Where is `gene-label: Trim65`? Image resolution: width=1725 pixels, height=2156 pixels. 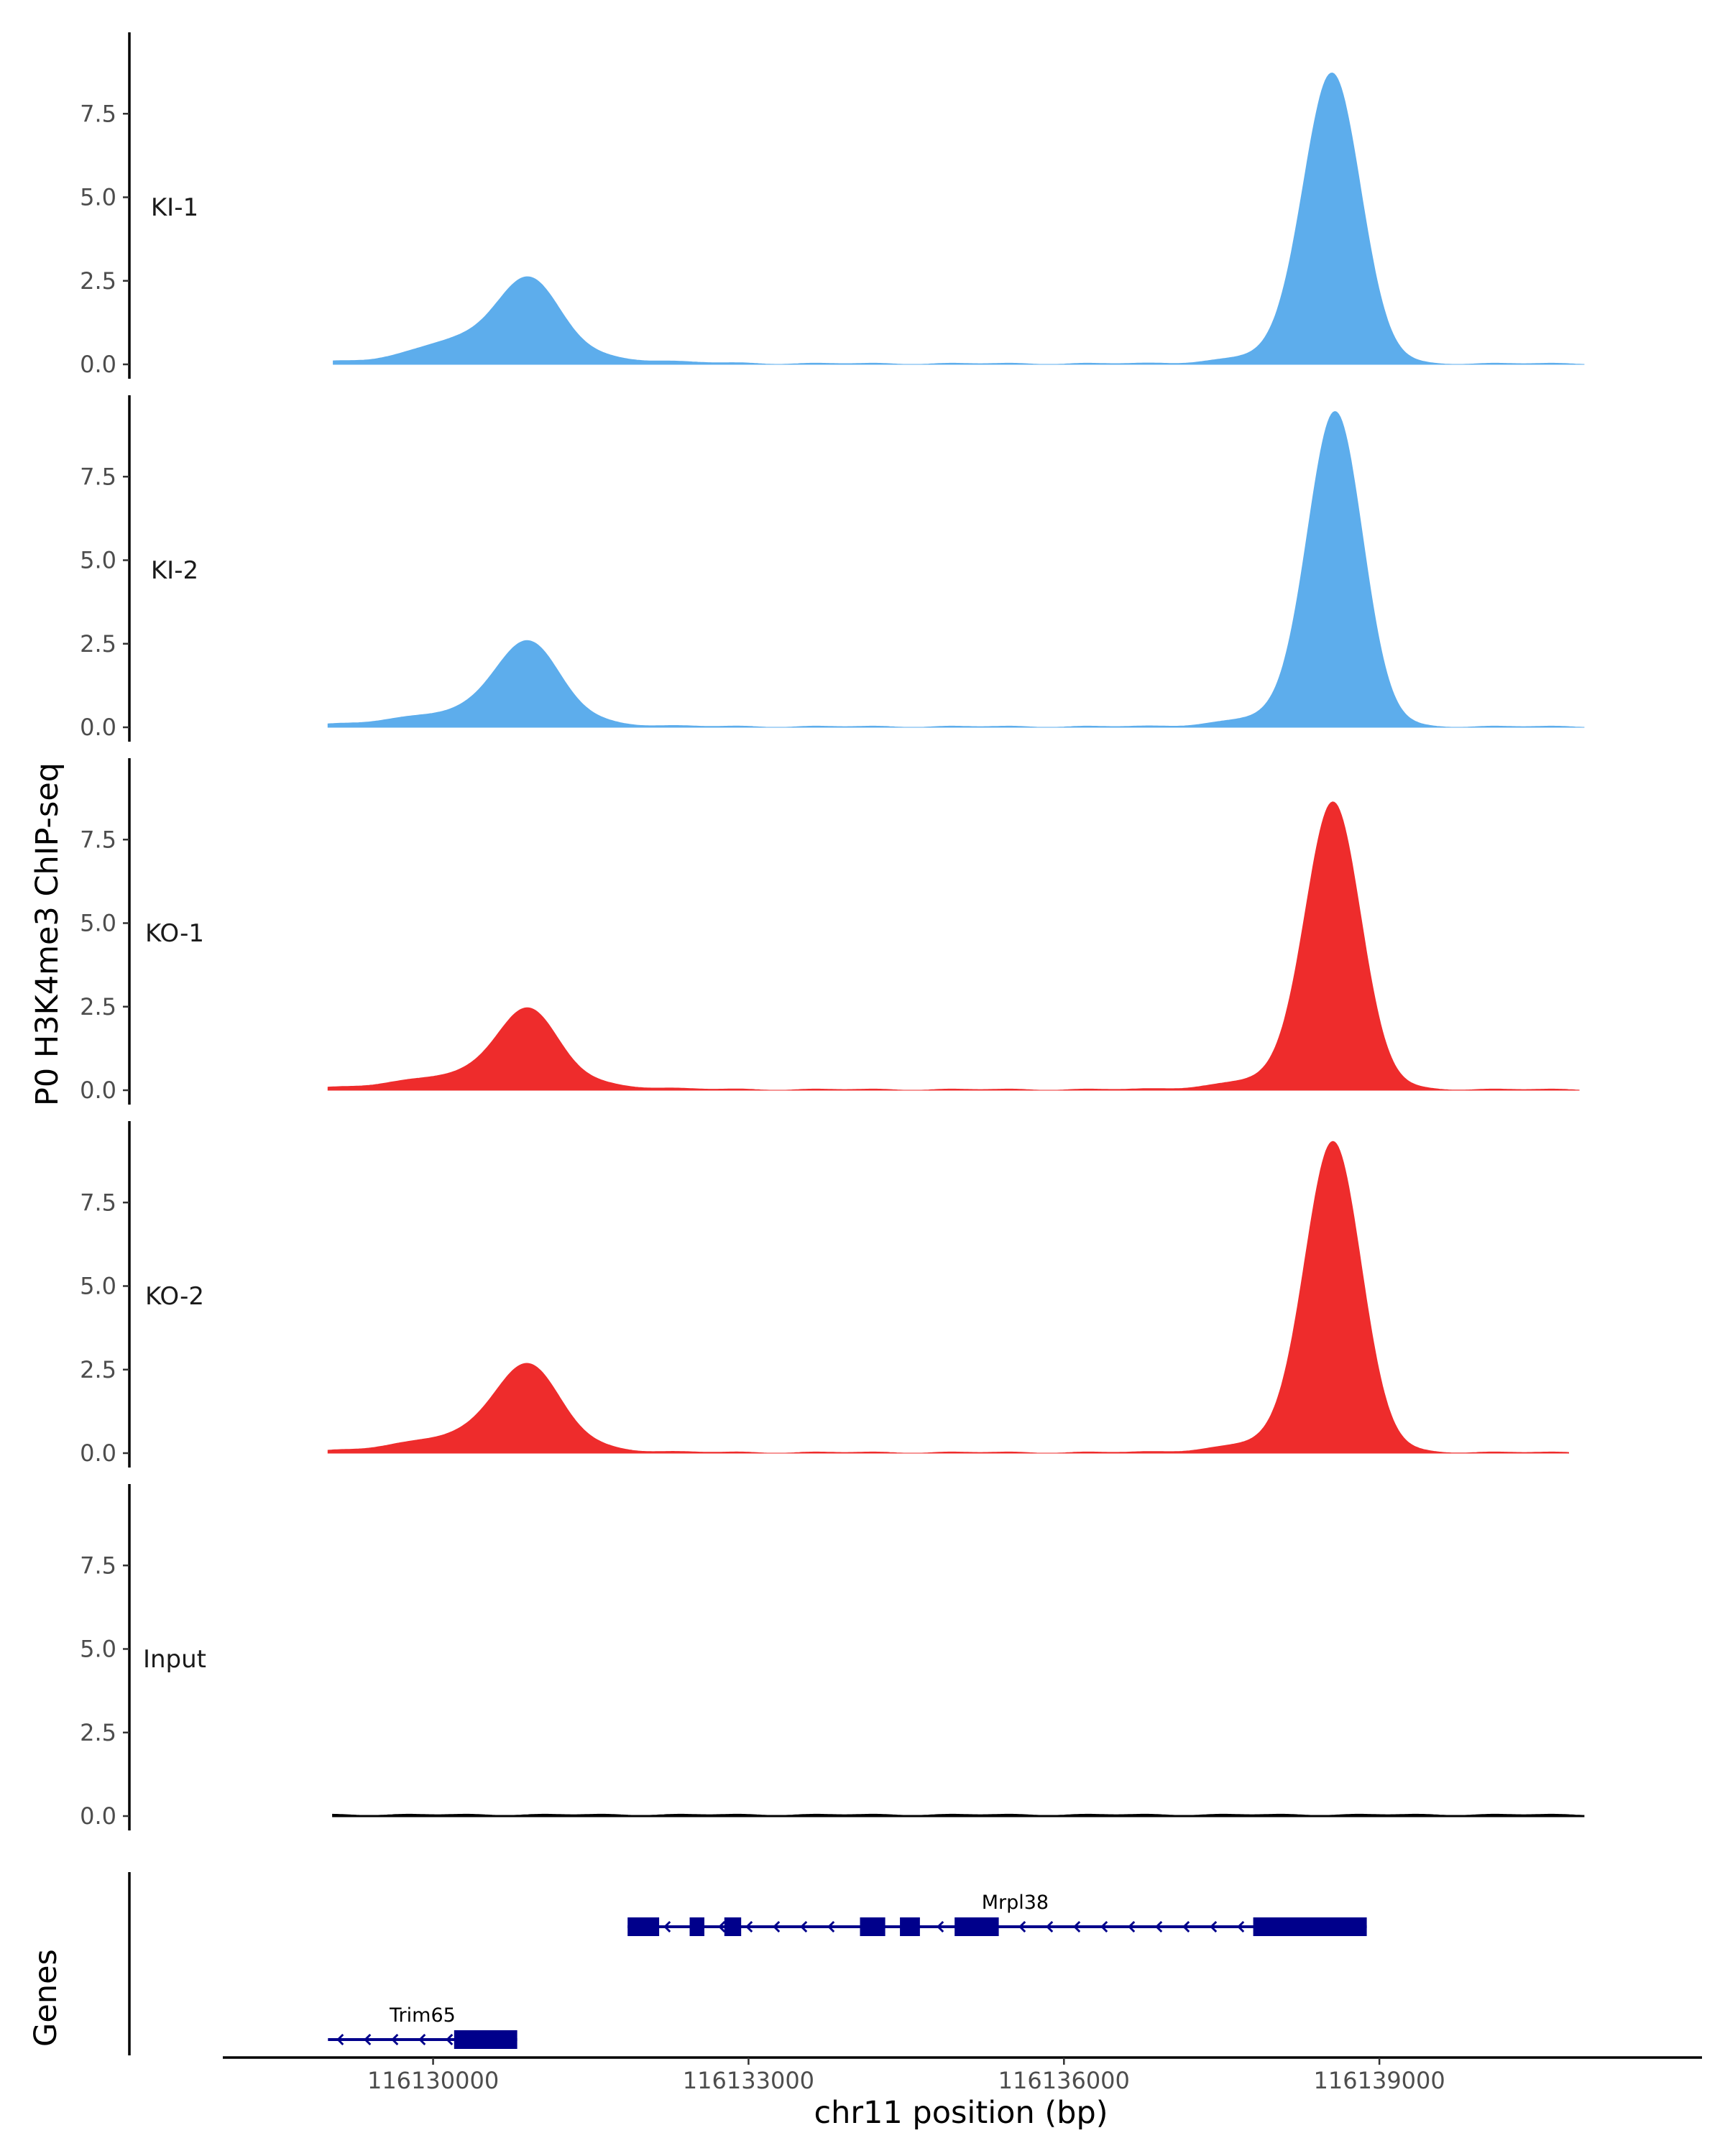 gene-label: Trim65 is located at coordinates (422, 2016).